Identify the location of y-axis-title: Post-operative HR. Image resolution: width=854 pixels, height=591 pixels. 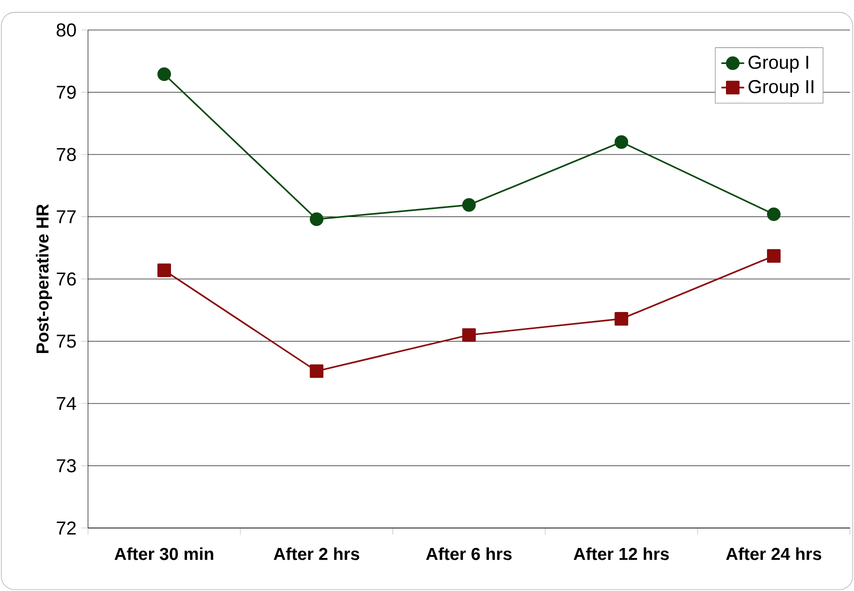
(44, 278).